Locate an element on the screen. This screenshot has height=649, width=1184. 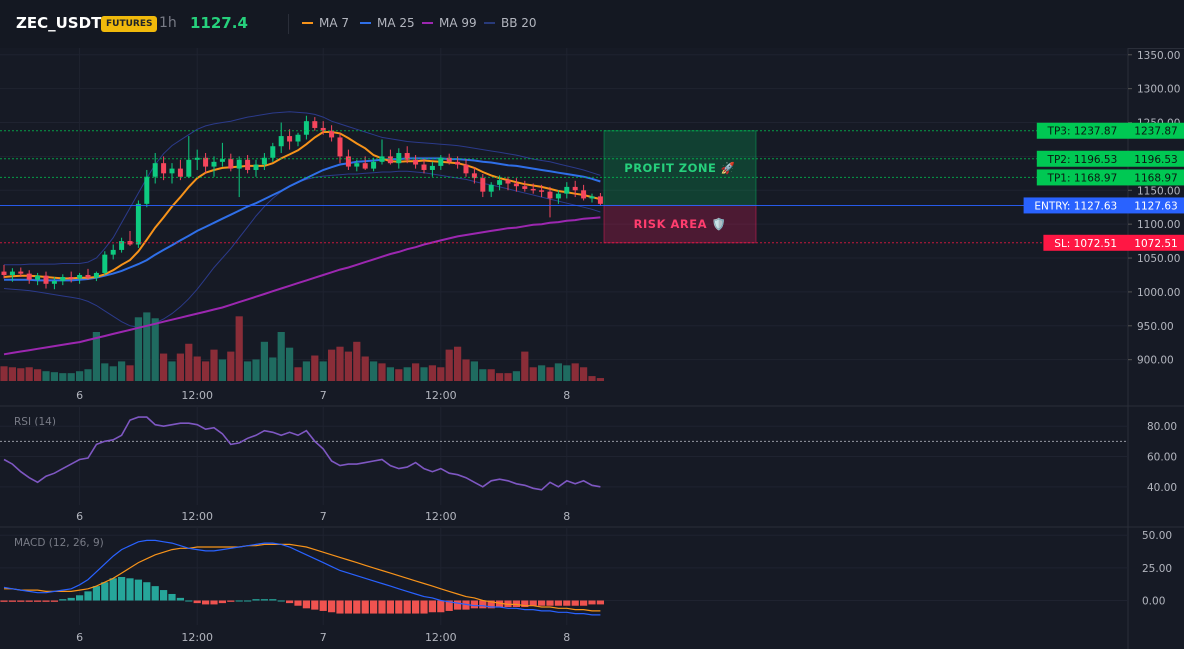
rsi-label: RSI (14) is located at coordinates (35, 422).